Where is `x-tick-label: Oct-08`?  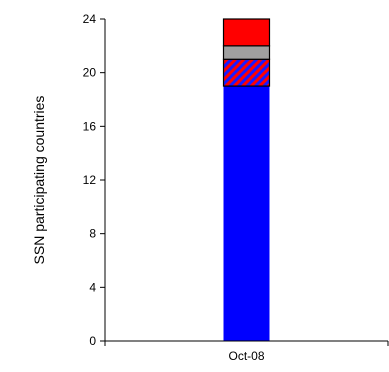
x-tick-label: Oct-08 is located at coordinates (246, 356).